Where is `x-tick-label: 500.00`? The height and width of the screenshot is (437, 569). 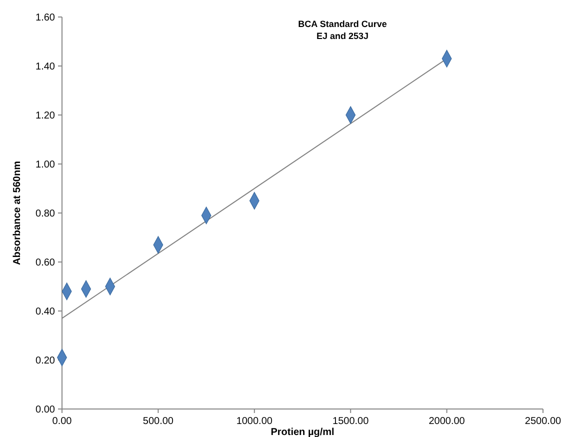
x-tick-label: 500.00 is located at coordinates (158, 421).